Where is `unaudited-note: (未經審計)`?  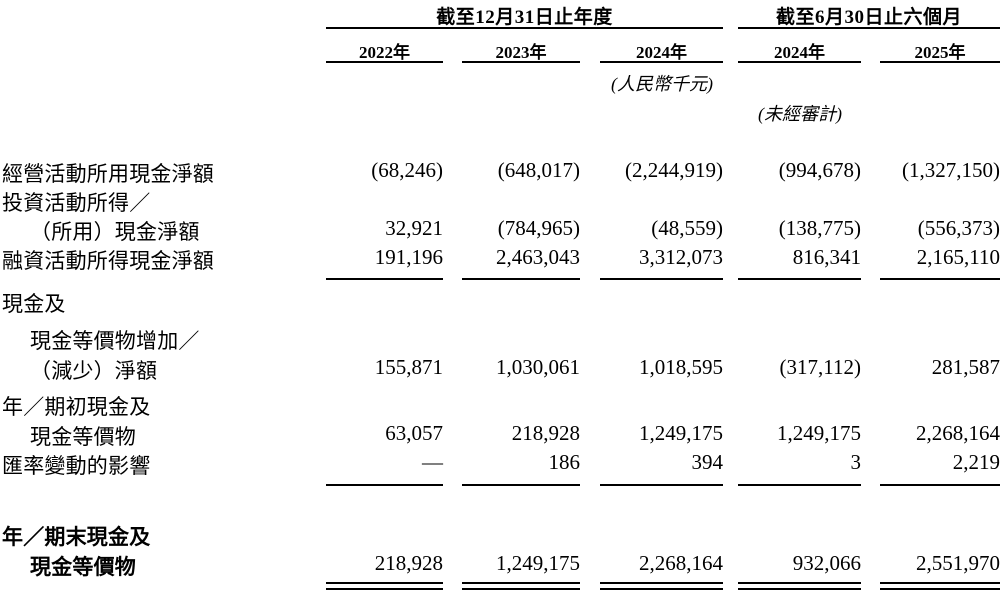 unaudited-note: (未經審計) is located at coordinates (800, 114).